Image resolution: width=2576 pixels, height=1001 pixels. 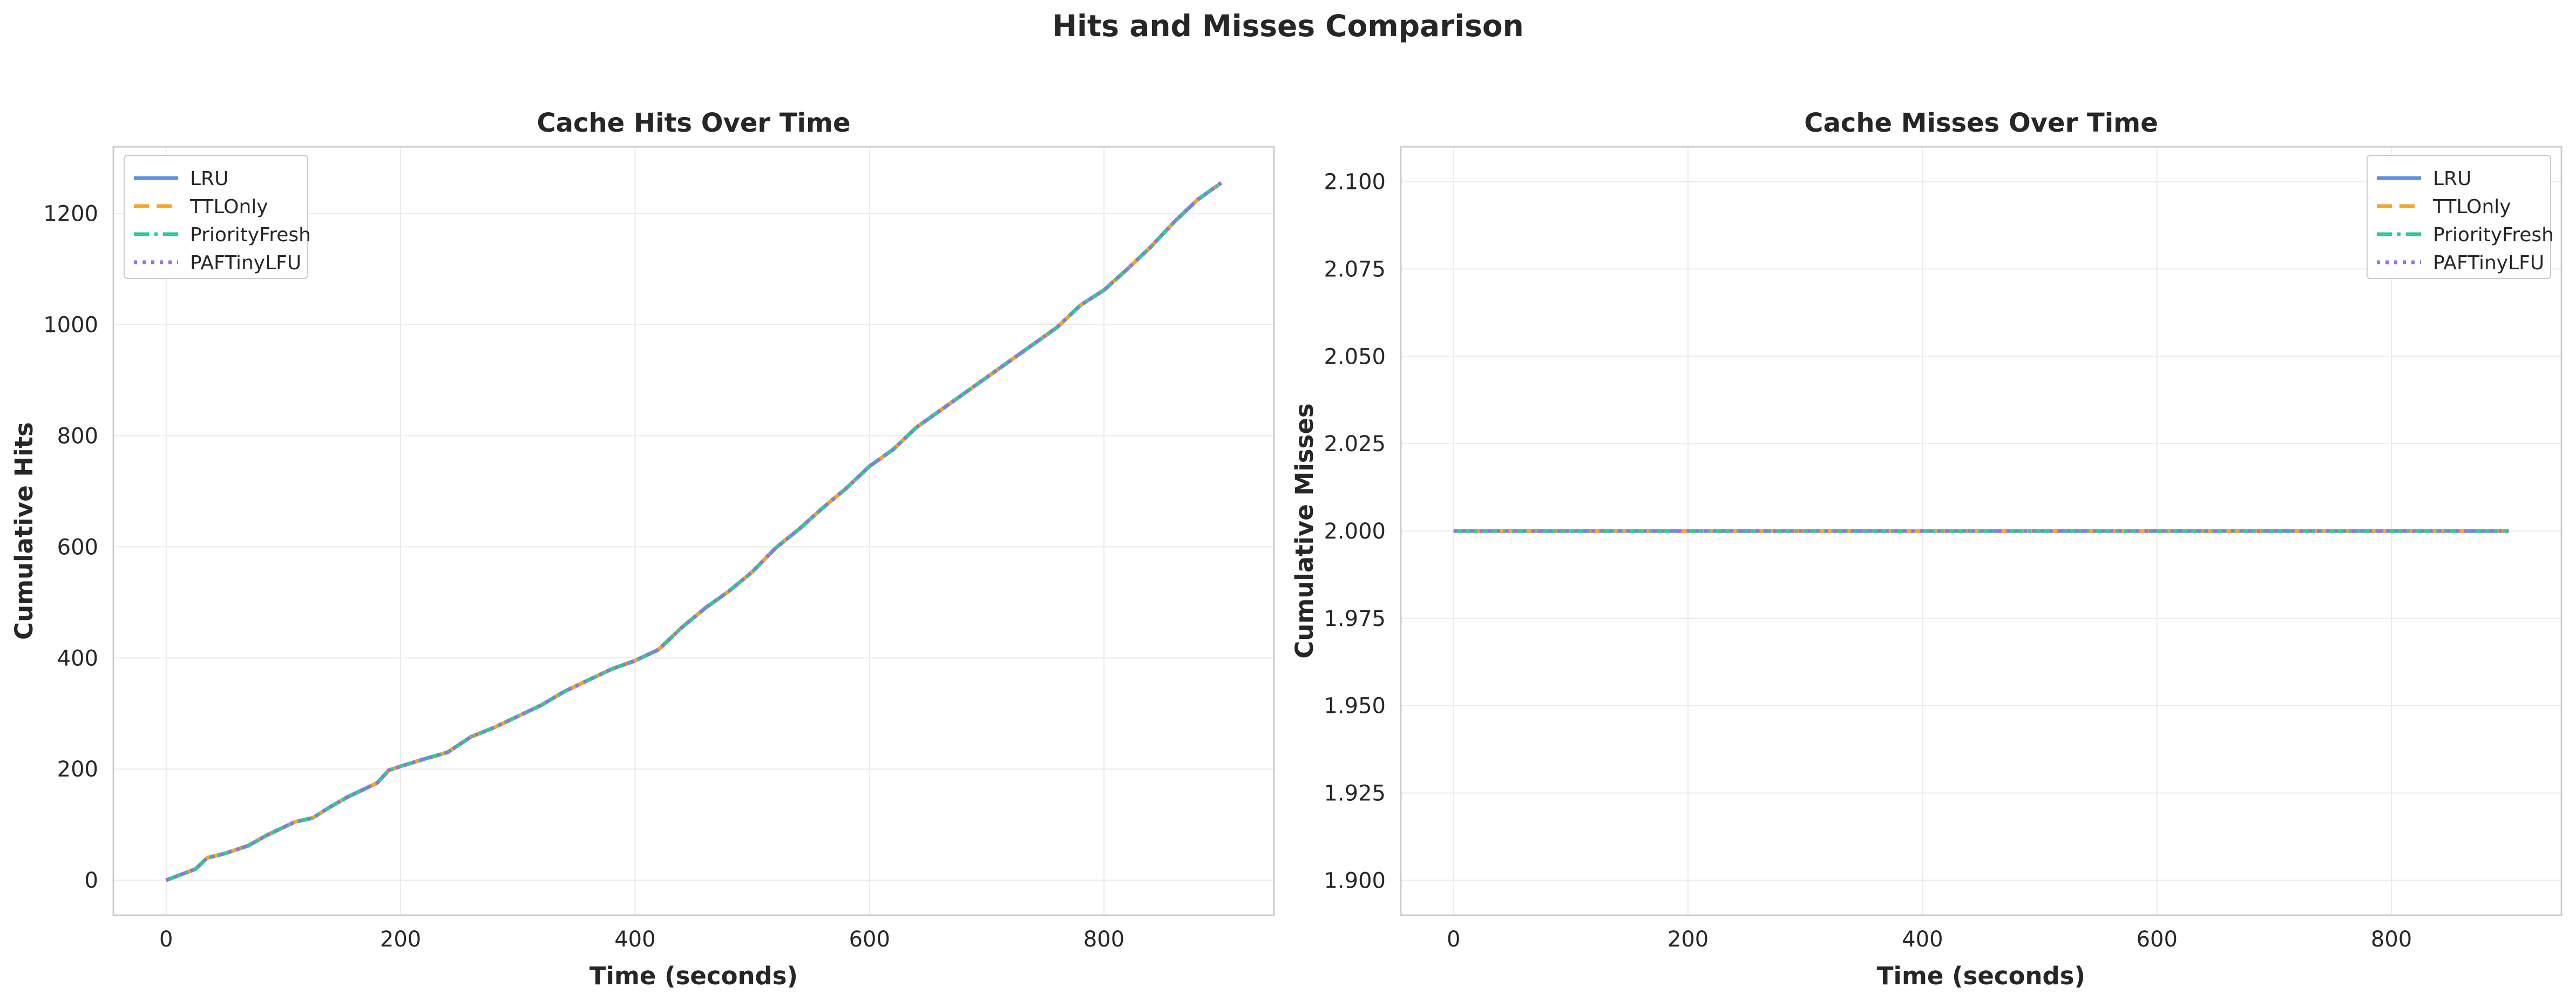 I want to click on hits-legend-label-ttlonly: TTLOnly, so click(x=228, y=207).